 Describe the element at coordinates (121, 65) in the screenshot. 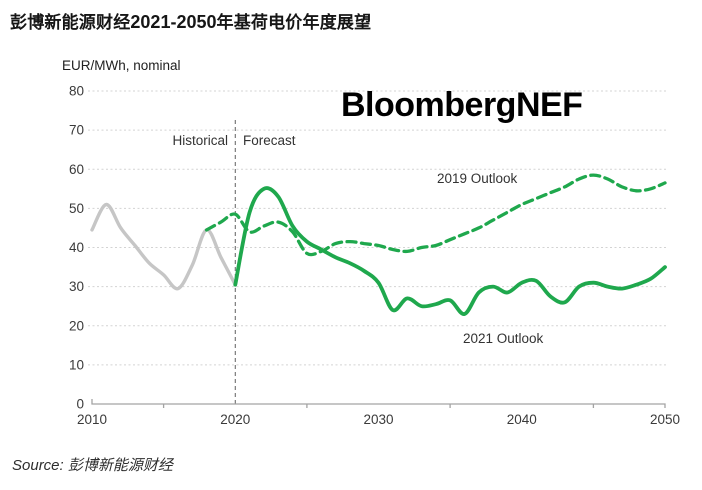

I see `y-axis-unit-label: EUR/MWh, nominal` at that location.